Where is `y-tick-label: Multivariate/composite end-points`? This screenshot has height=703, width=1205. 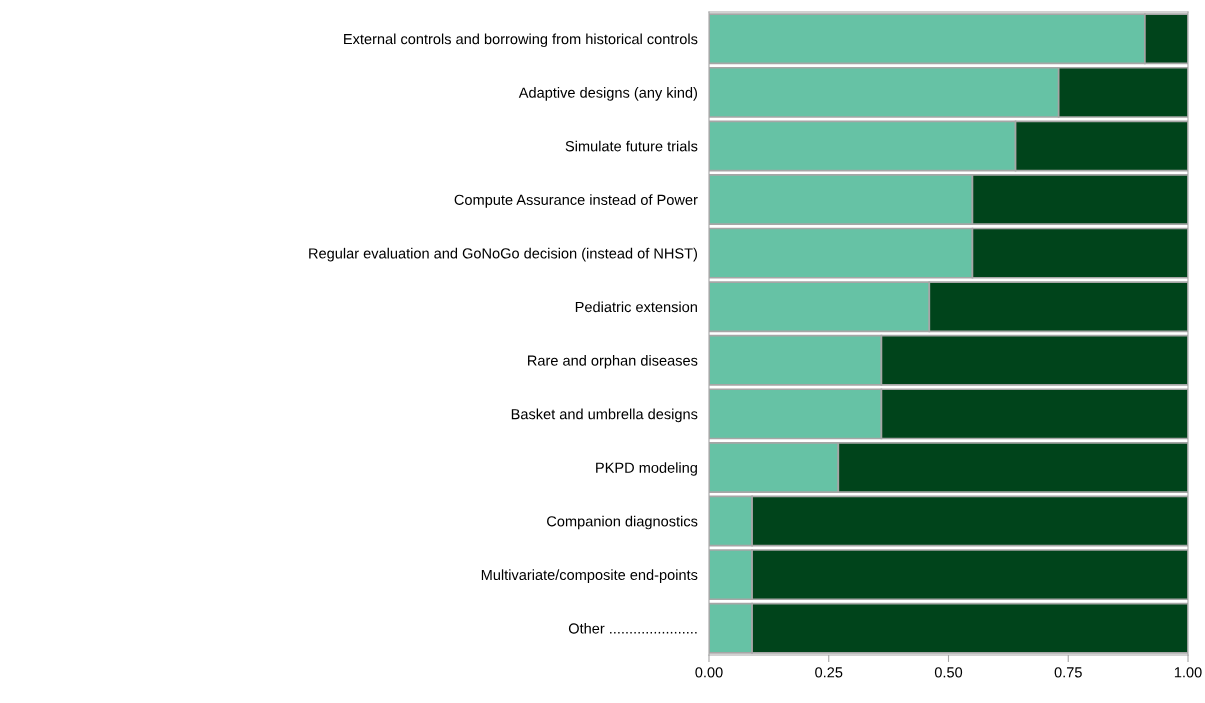 y-tick-label: Multivariate/composite end-points is located at coordinates (589, 576).